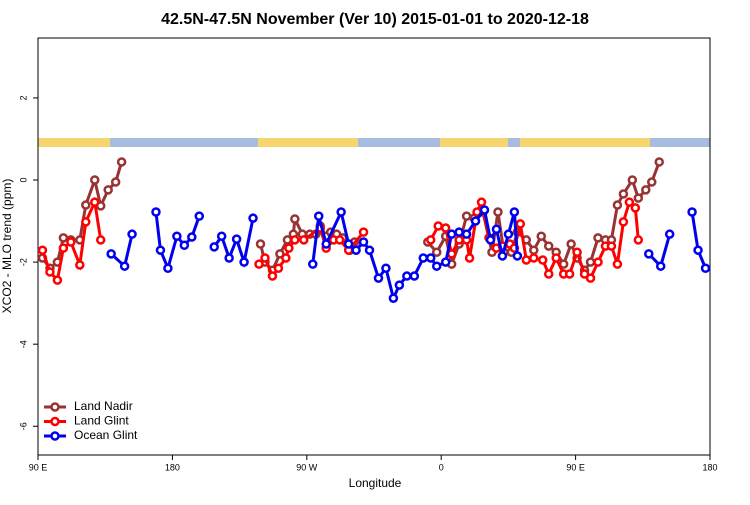 The image size is (750, 505). What do you see at coordinates (575, 467) in the screenshot?
I see `x-tick-label: 90 E` at bounding box center [575, 467].